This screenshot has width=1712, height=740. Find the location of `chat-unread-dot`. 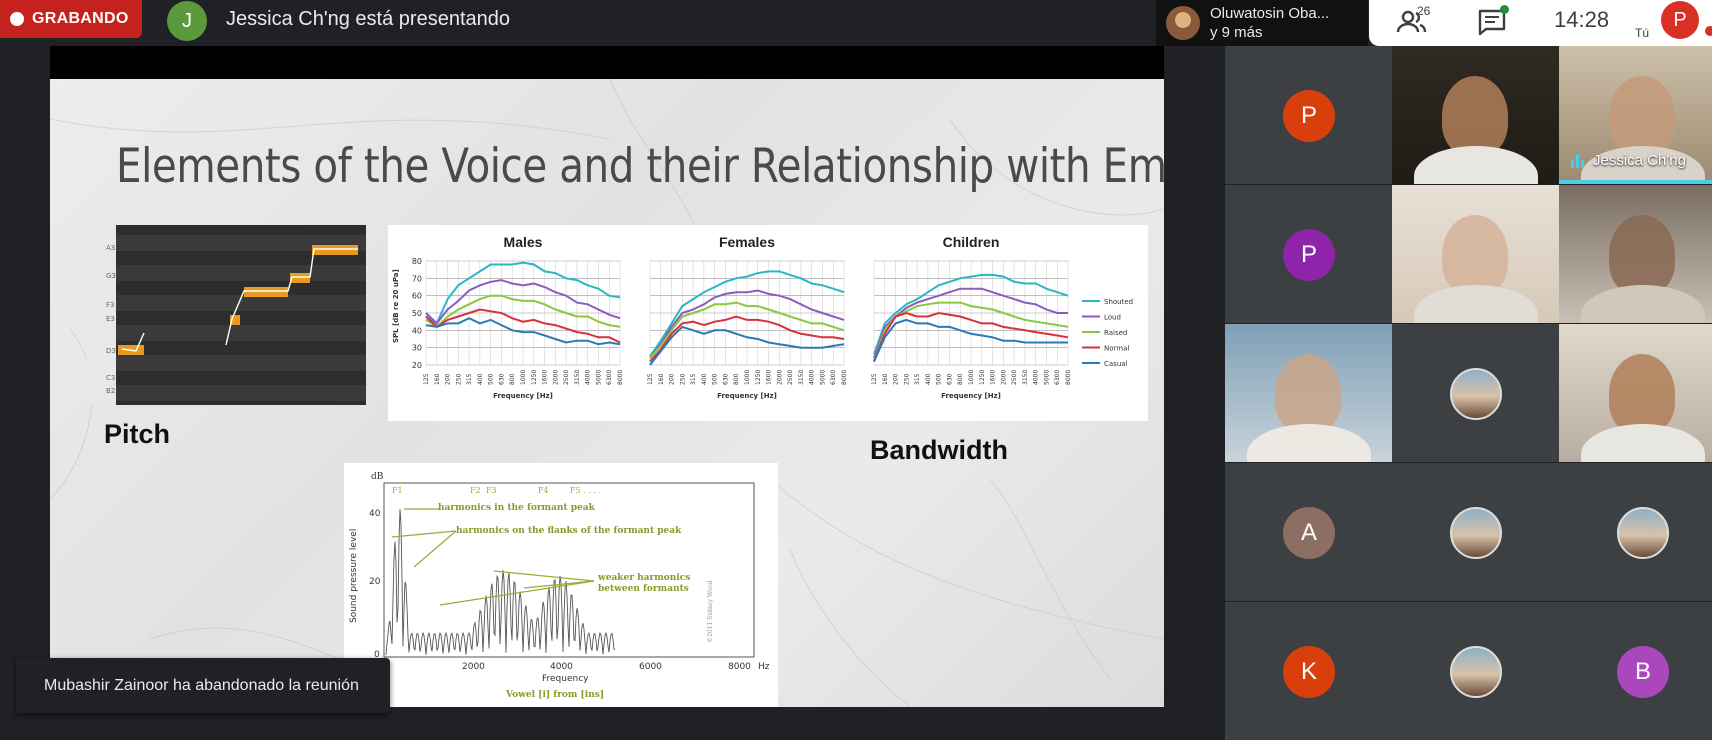

chat-unread-dot is located at coordinates (1504, 9).